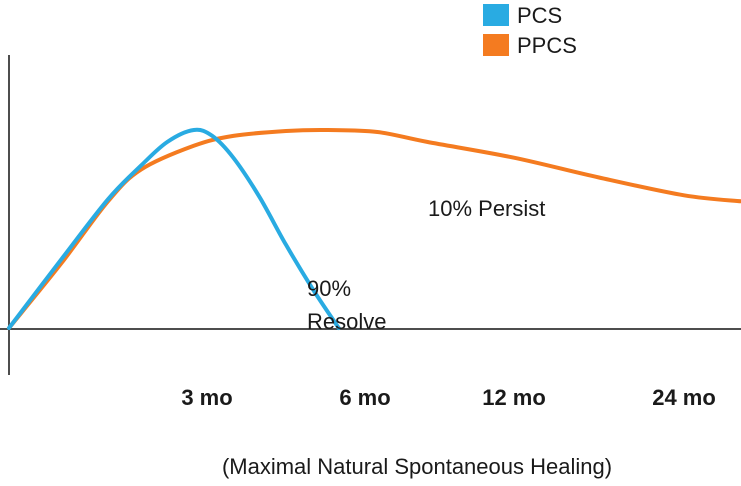 The width and height of the screenshot is (741, 486). I want to click on annotation-line: 10% Persist, so click(486, 208).